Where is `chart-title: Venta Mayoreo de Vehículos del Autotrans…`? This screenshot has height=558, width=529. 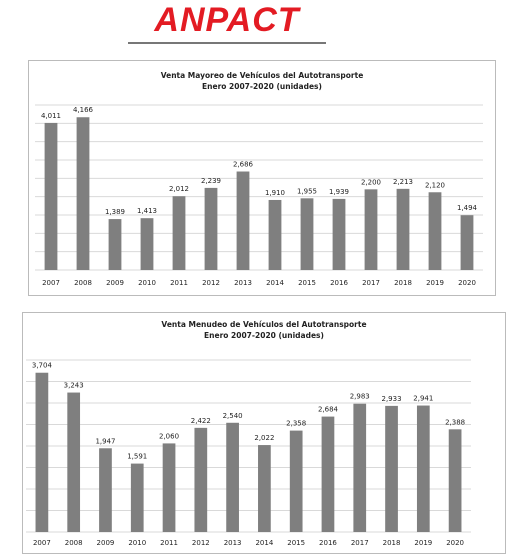
chart-title: Venta Mayoreo de Vehículos del Autotrans… is located at coordinates (262, 75).